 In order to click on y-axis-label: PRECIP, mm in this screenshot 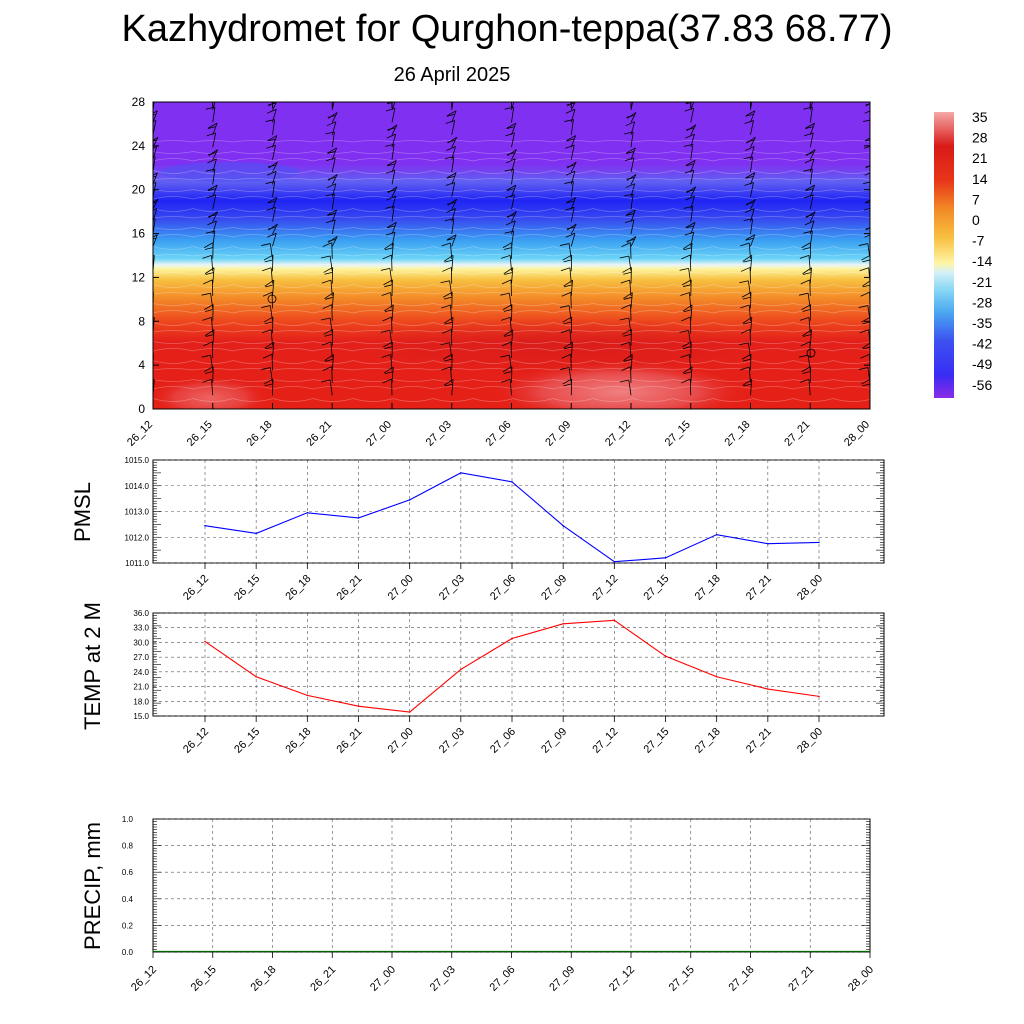, I will do `click(92, 886)`.